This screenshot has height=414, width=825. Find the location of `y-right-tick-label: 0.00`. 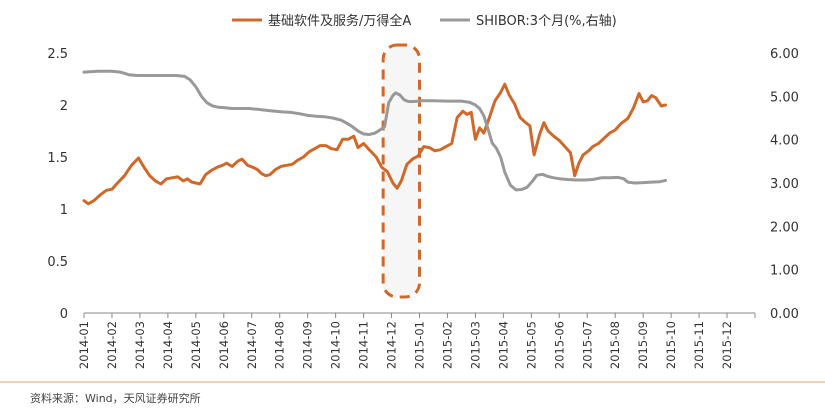

y-right-tick-label: 0.00 is located at coordinates (784, 314).